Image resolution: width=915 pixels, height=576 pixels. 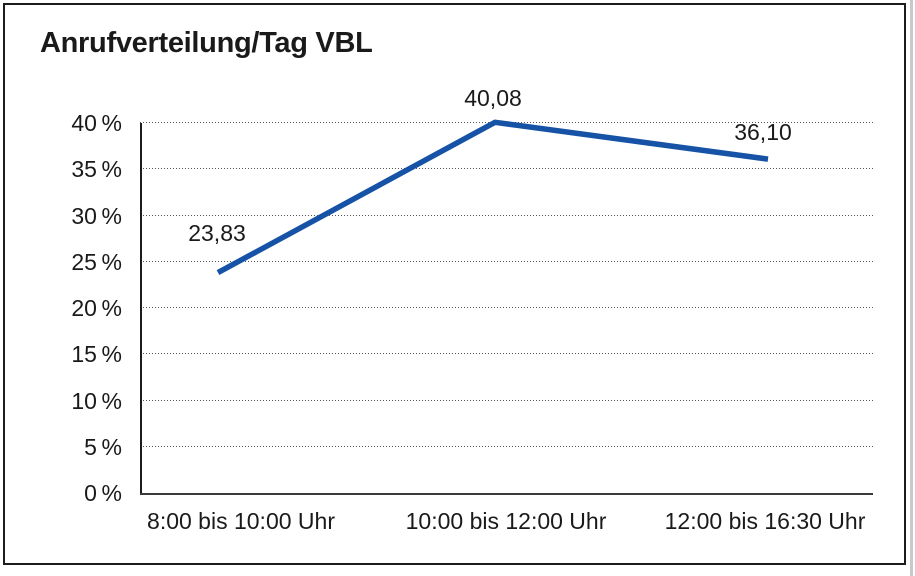 What do you see at coordinates (493, 98) in the screenshot?
I see `data-point-label: 40,08` at bounding box center [493, 98].